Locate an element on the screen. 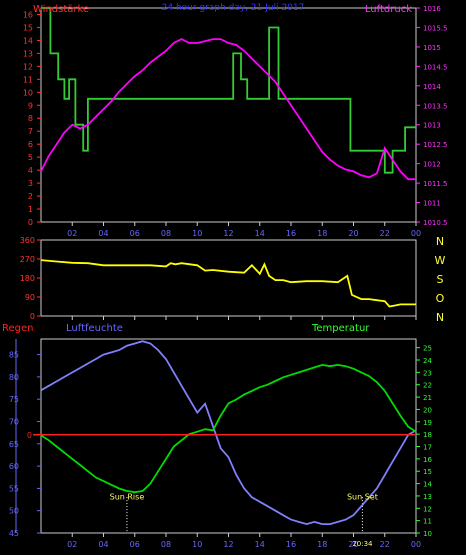  rain-axis-title: Regen is located at coordinates (18, 328).